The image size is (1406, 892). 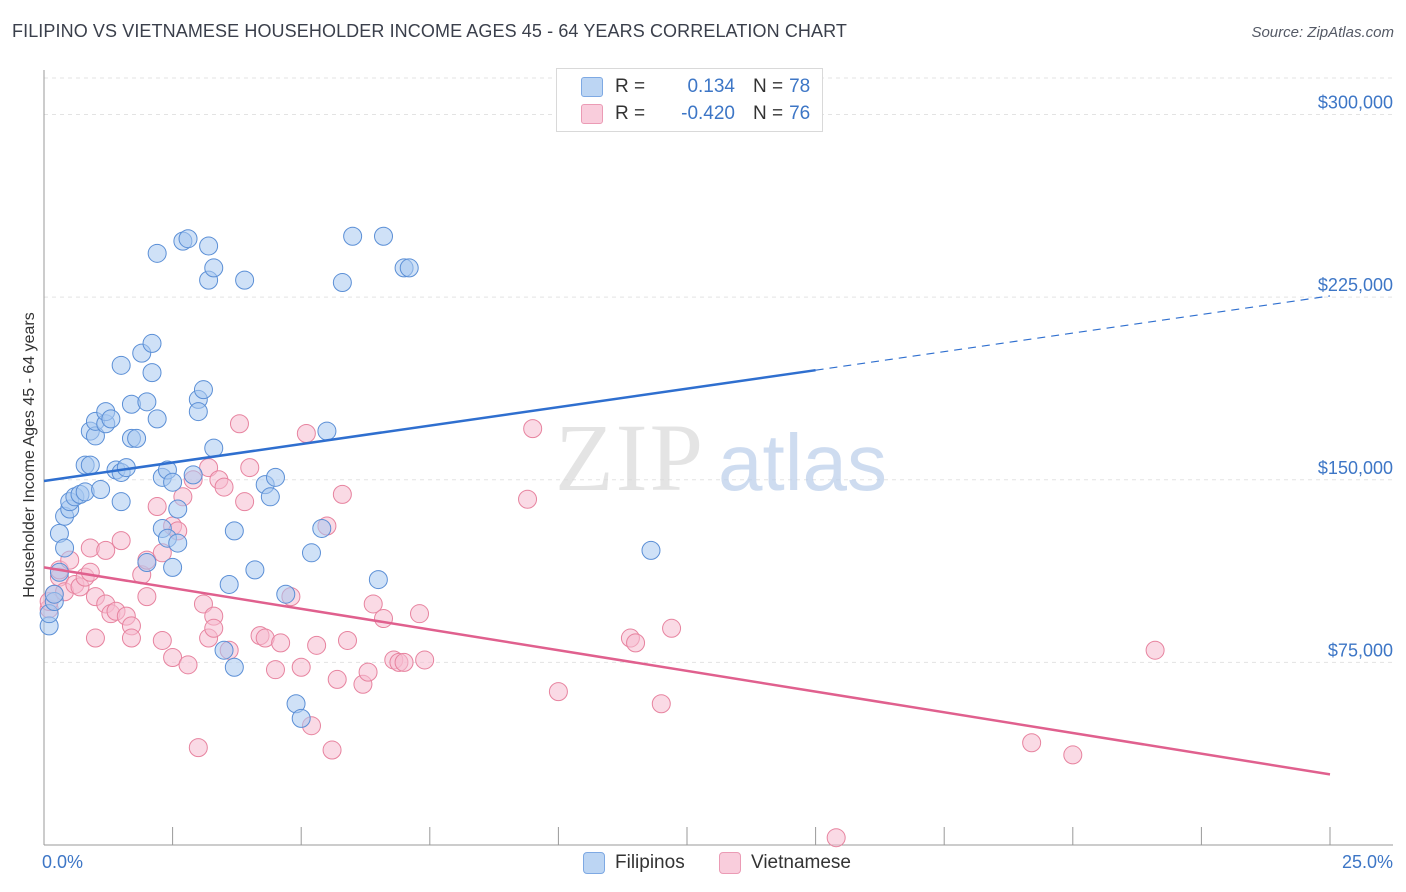 I want to click on bottom-legend-vietnamese: Vietnamese, so click(x=785, y=863).